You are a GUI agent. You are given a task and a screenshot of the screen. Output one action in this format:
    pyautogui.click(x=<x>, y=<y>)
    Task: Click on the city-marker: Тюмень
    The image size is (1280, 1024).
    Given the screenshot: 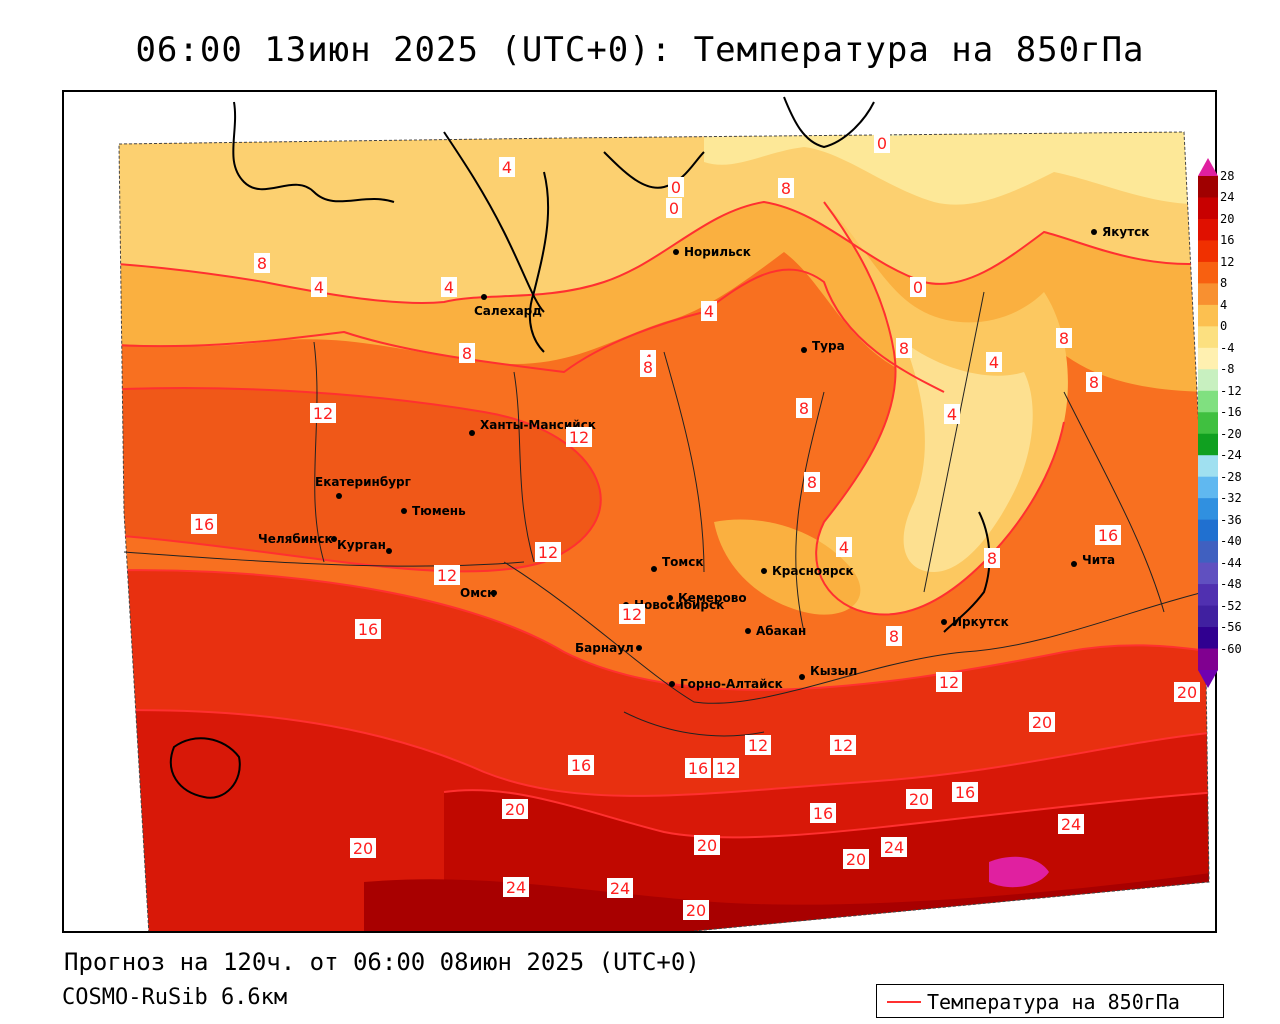 What is the action you would take?
    pyautogui.click(x=433, y=511)
    